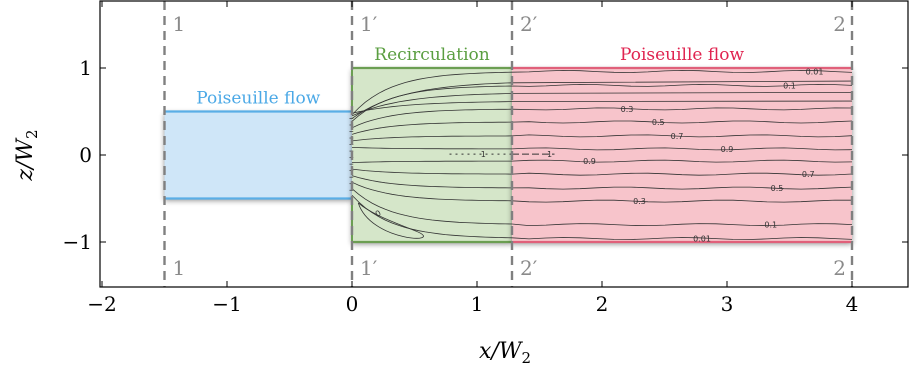 The image size is (910, 368). I want to click on contour-label-lower-2: 0.5, so click(777, 188).